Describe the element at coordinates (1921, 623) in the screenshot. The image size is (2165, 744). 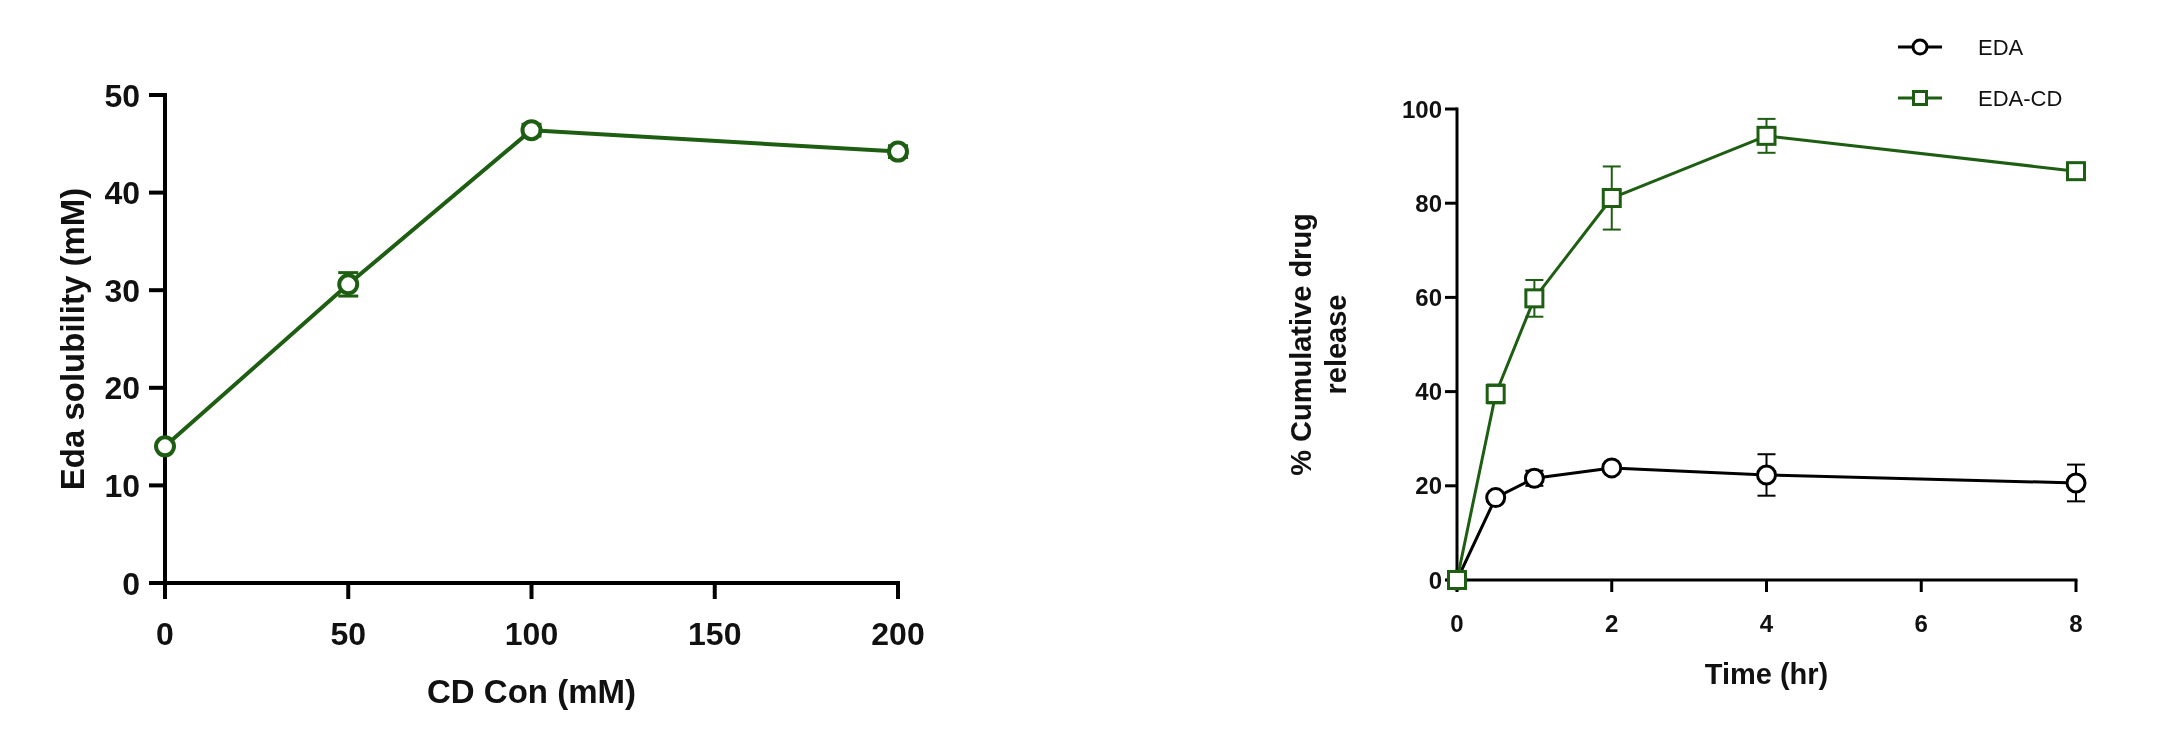
I see `x-tick-label: 6` at that location.